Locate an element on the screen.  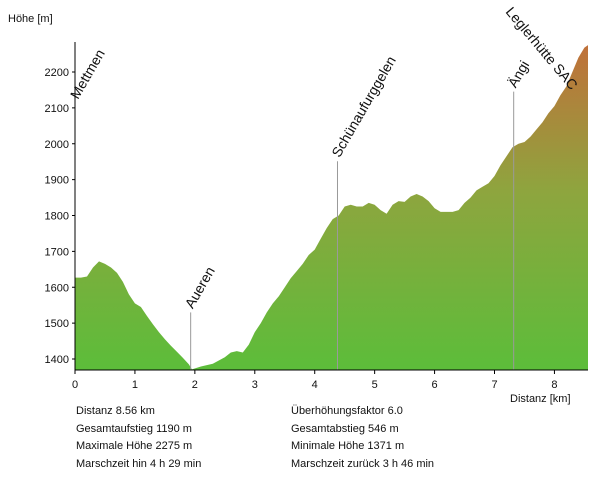
x-axis-ticks: 0 1 2 3 4 5 6 7 8 is located at coordinates (315, 380).